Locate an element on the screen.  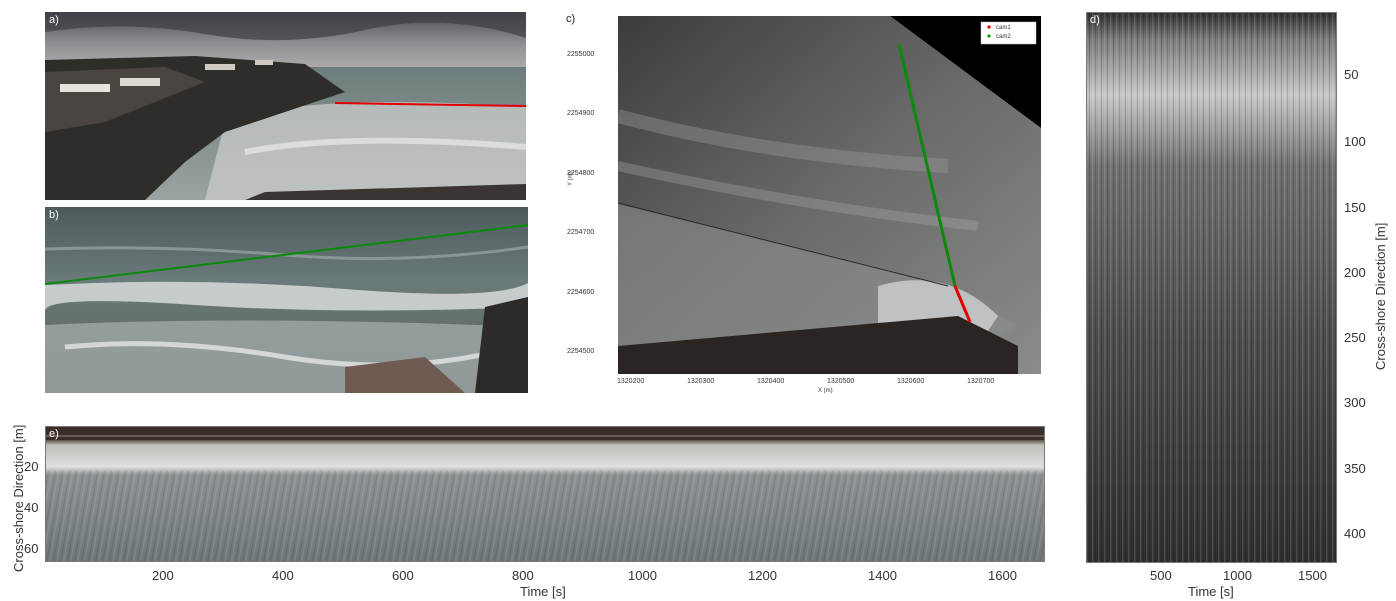
c-ylabel: Y (m) is located at coordinates (571, 178).